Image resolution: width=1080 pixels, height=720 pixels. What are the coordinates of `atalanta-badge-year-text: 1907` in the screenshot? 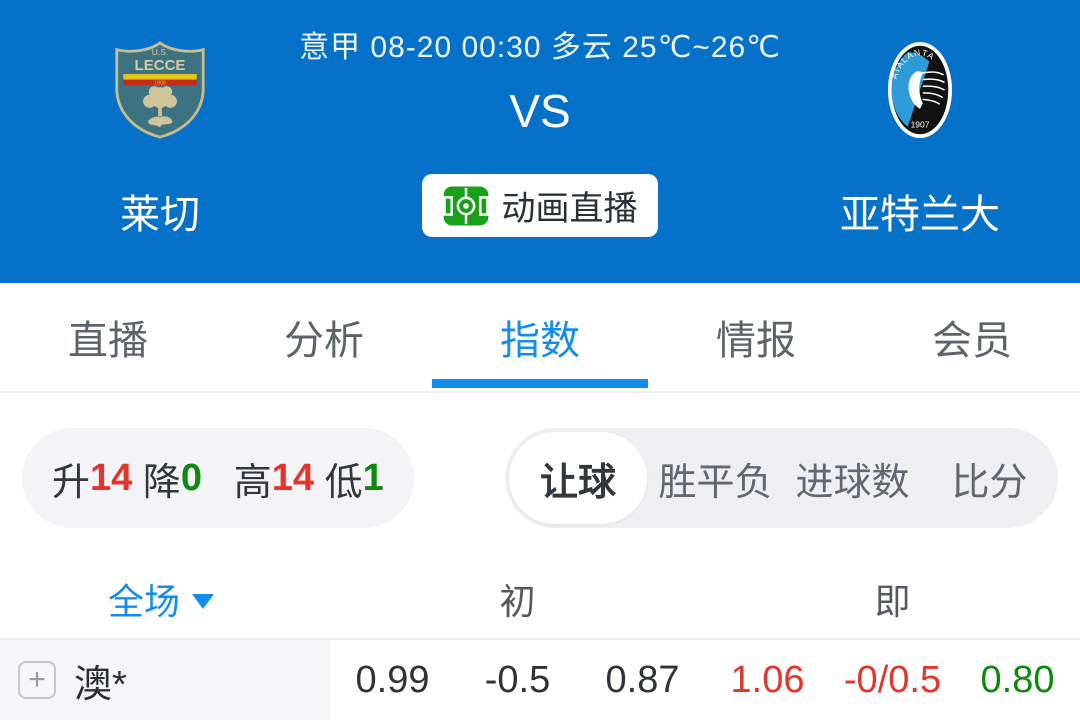 It's located at (920, 125).